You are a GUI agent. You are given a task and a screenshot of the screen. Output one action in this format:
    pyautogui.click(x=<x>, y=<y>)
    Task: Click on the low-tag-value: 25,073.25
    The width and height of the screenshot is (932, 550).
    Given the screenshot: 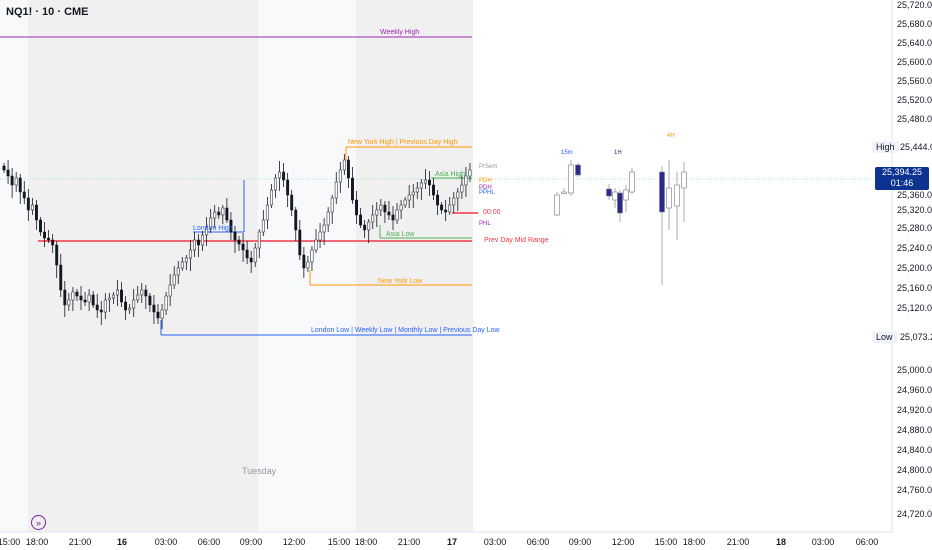 What is the action you would take?
    pyautogui.click(x=916, y=337)
    